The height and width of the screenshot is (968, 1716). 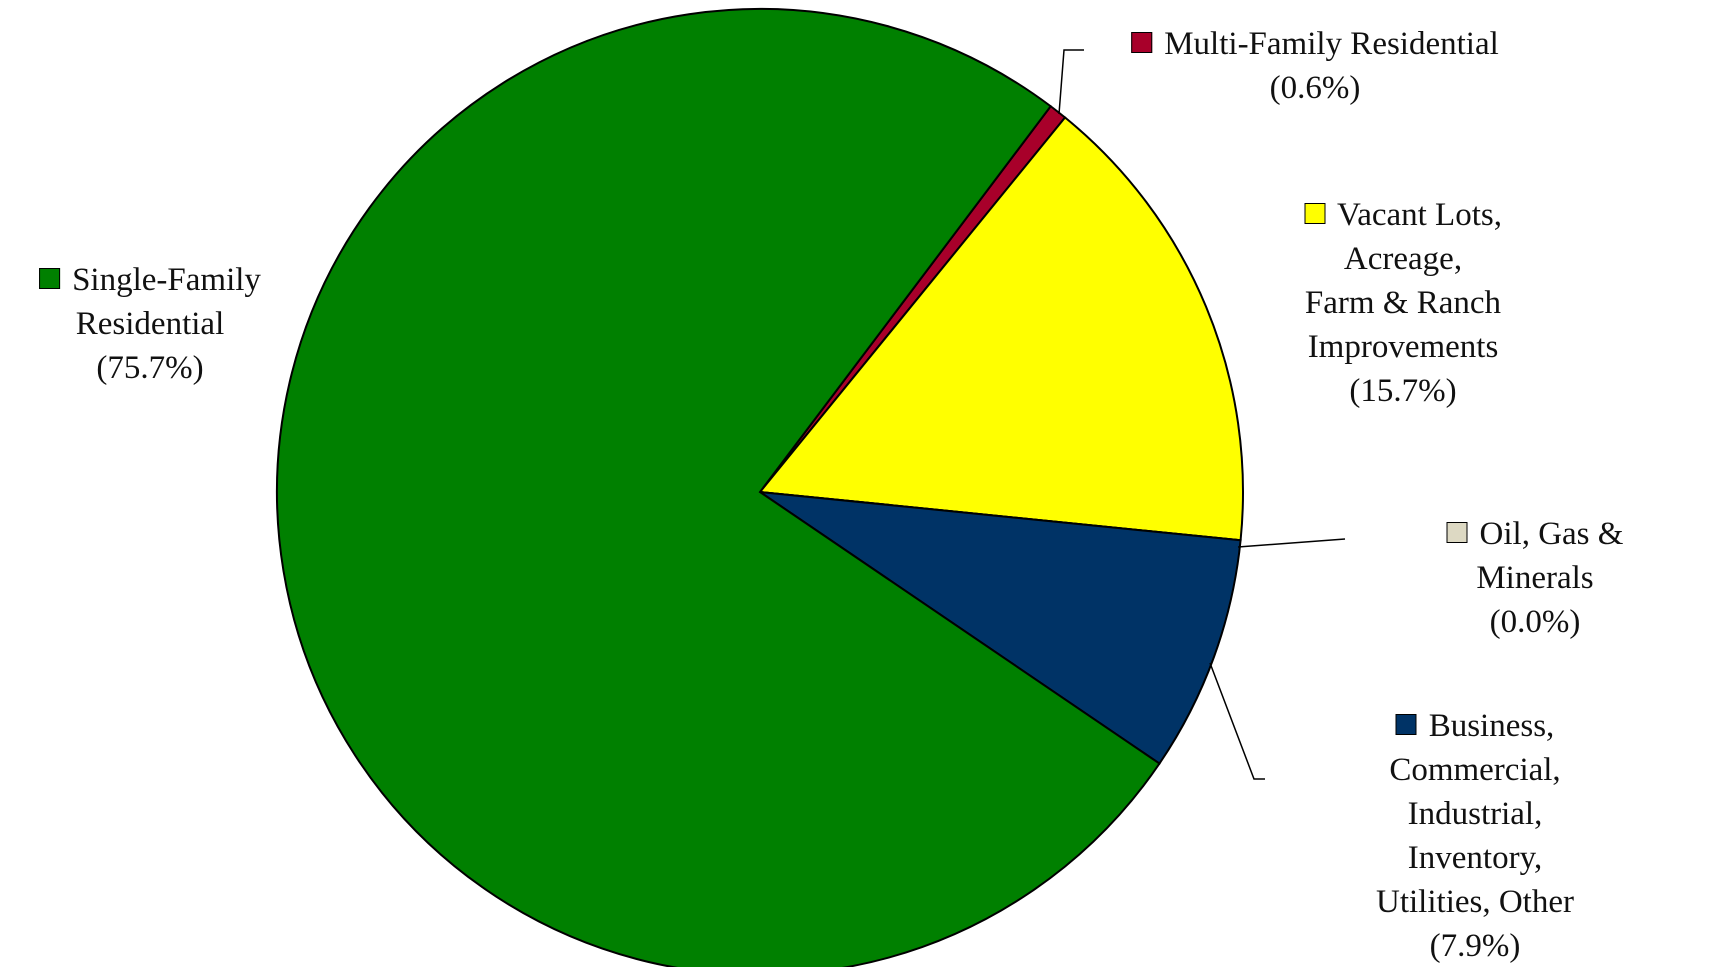 What do you see at coordinates (1331, 44) in the screenshot?
I see `category-text: Multi-Family Residential` at bounding box center [1331, 44].